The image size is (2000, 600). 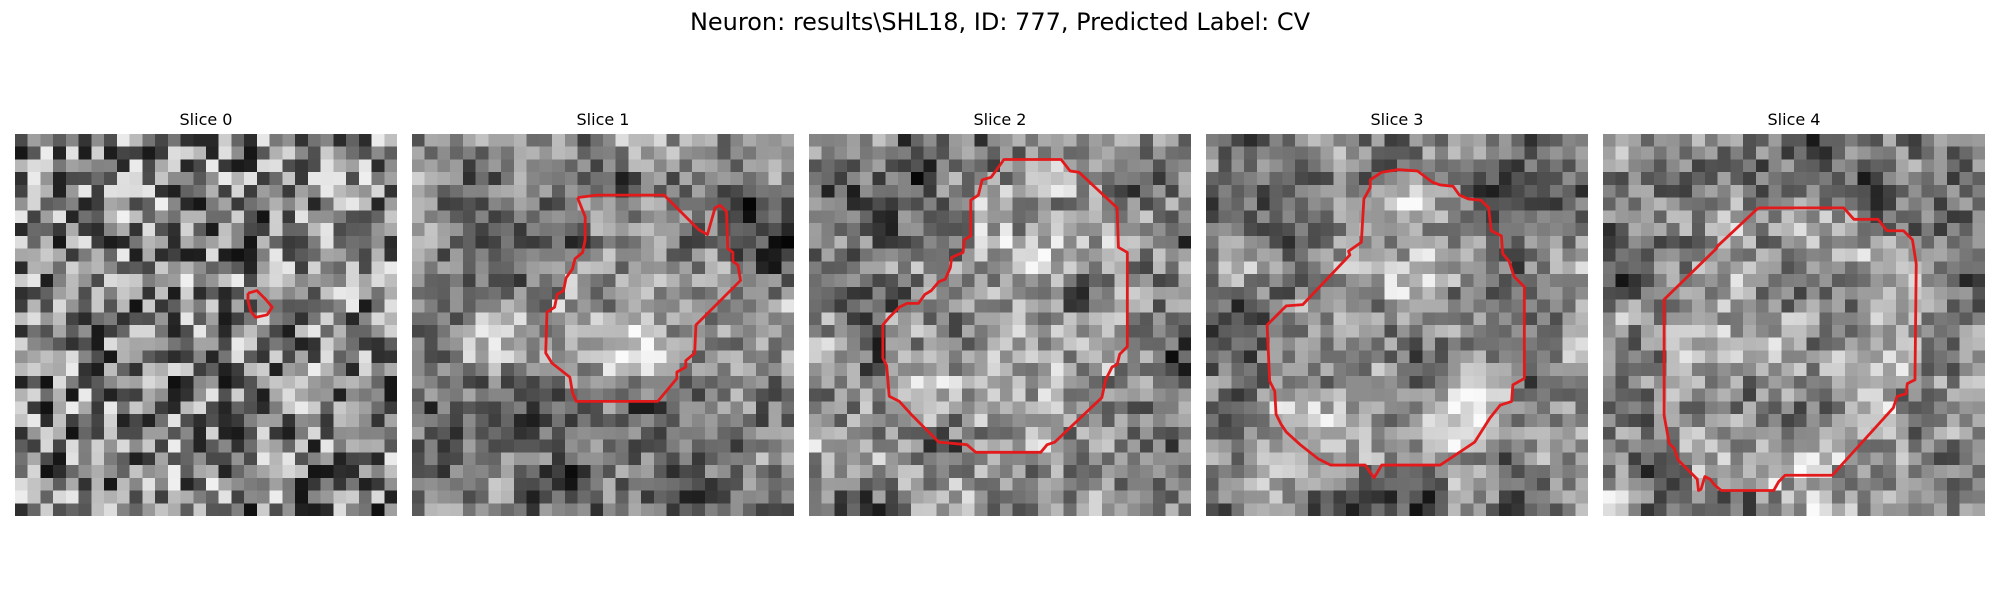 I want to click on slice-3-image, so click(x=1397, y=325).